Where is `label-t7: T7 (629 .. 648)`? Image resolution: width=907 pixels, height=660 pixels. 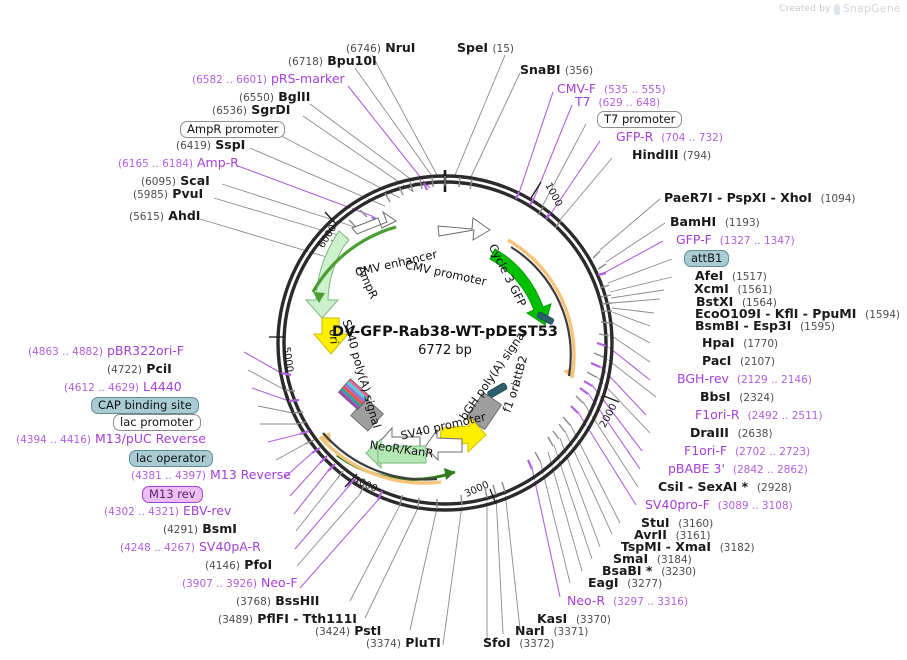 label-t7: T7 (629 .. 648) is located at coordinates (618, 102).